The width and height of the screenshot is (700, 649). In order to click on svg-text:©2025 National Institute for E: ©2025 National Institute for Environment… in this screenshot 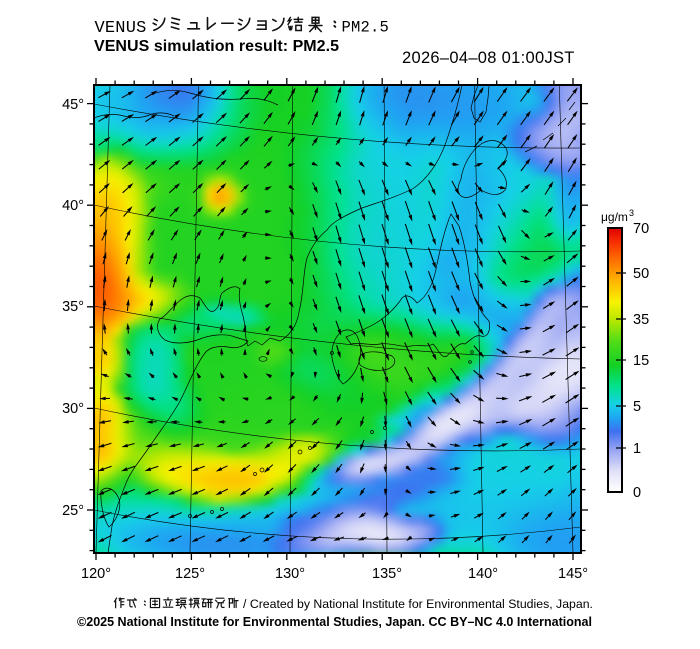, I will do `click(334, 621)`.